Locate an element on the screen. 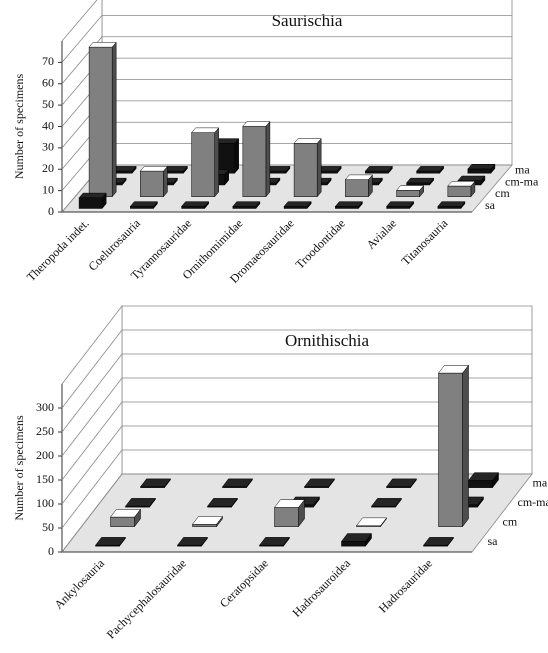 This screenshot has width=548, height=653. y-tick-label: 10 is located at coordinates (48, 189).